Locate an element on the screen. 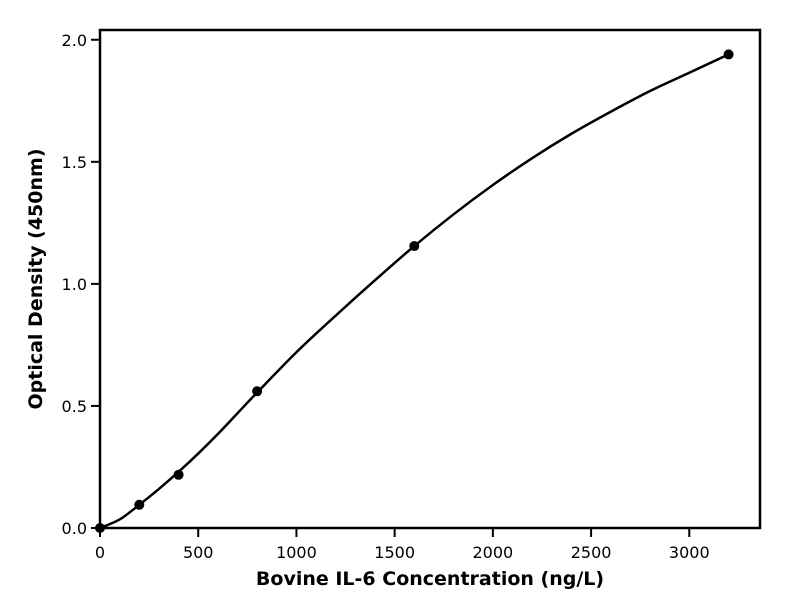 The width and height of the screenshot is (800, 600). x-tick-label: 2500 is located at coordinates (591, 552).